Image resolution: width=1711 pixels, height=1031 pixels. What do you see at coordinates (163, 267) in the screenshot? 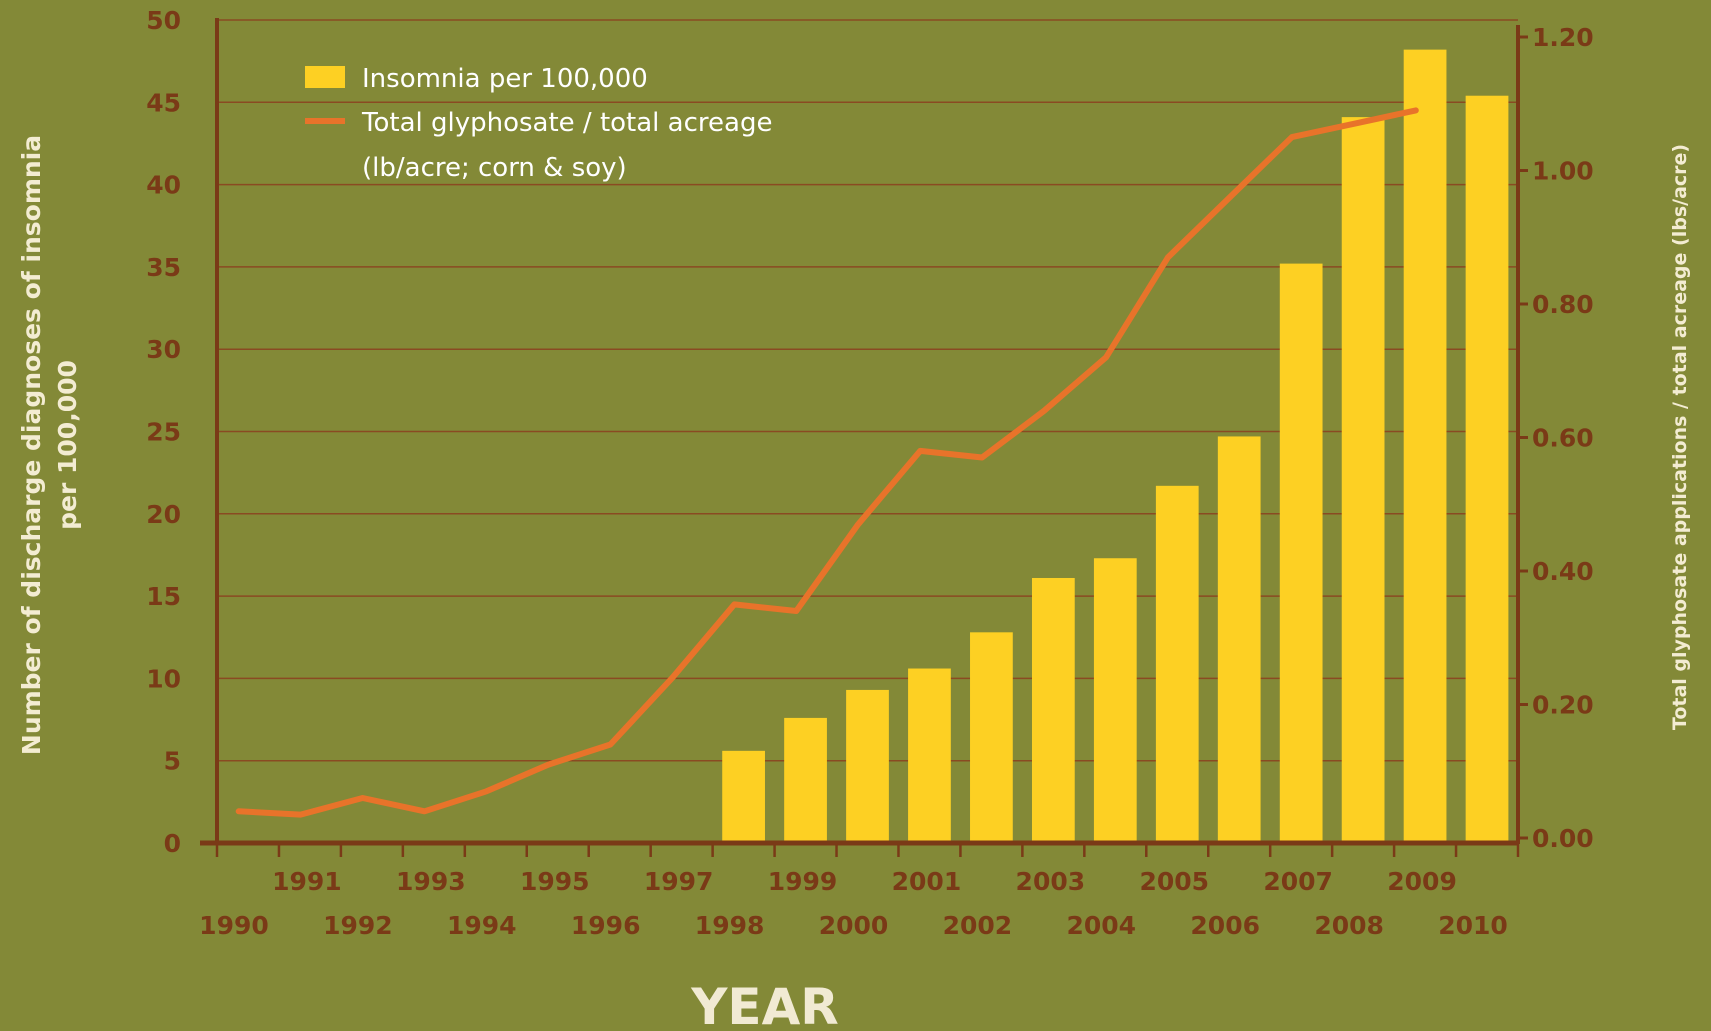
I see `left-tick-label: 35` at bounding box center [163, 267].